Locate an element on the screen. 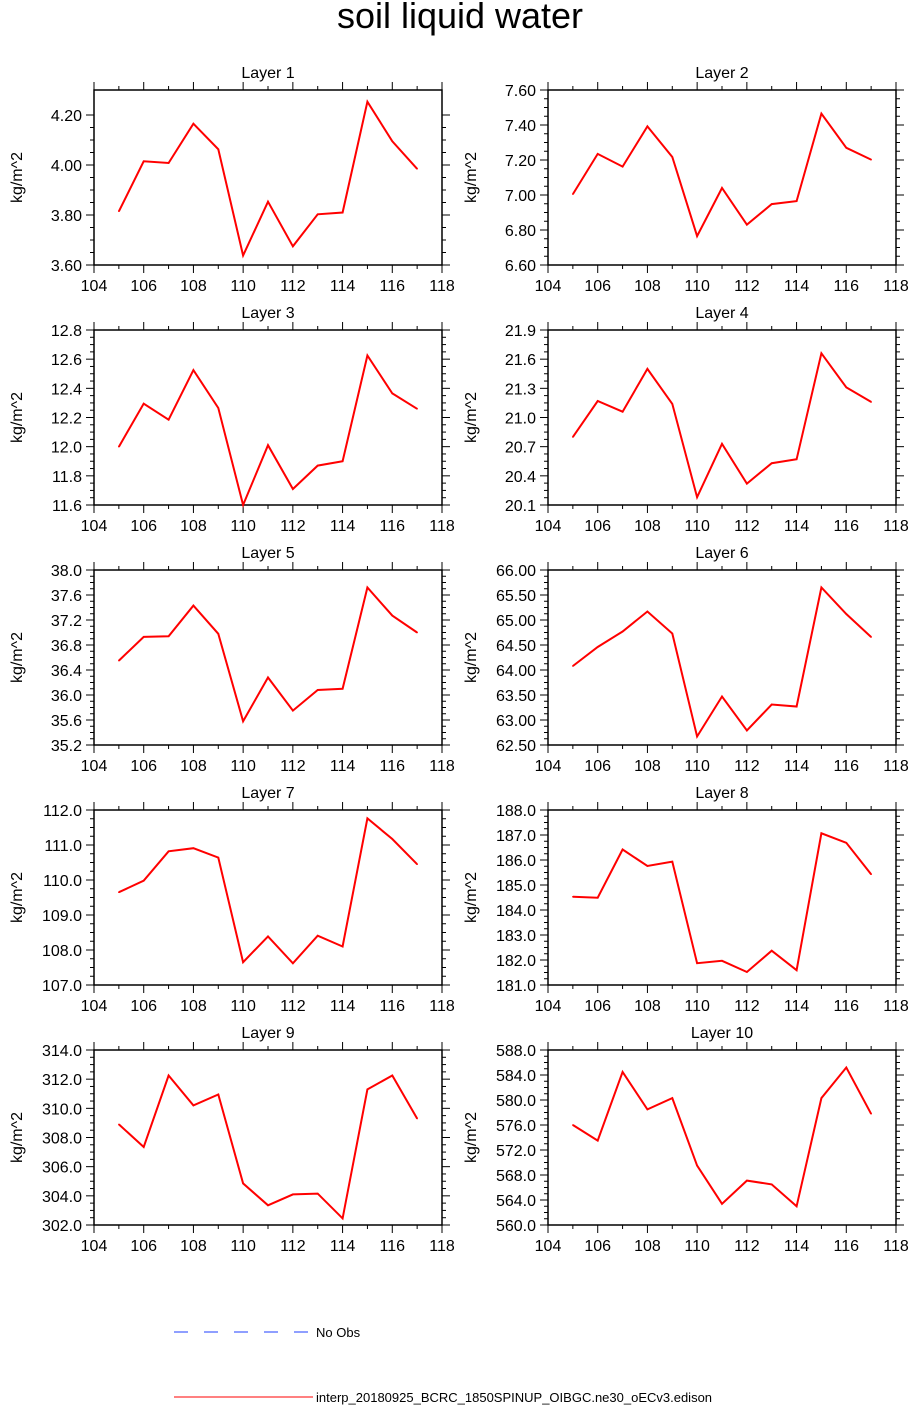  y-tick-label: 584.0 is located at coordinates (516, 1076).